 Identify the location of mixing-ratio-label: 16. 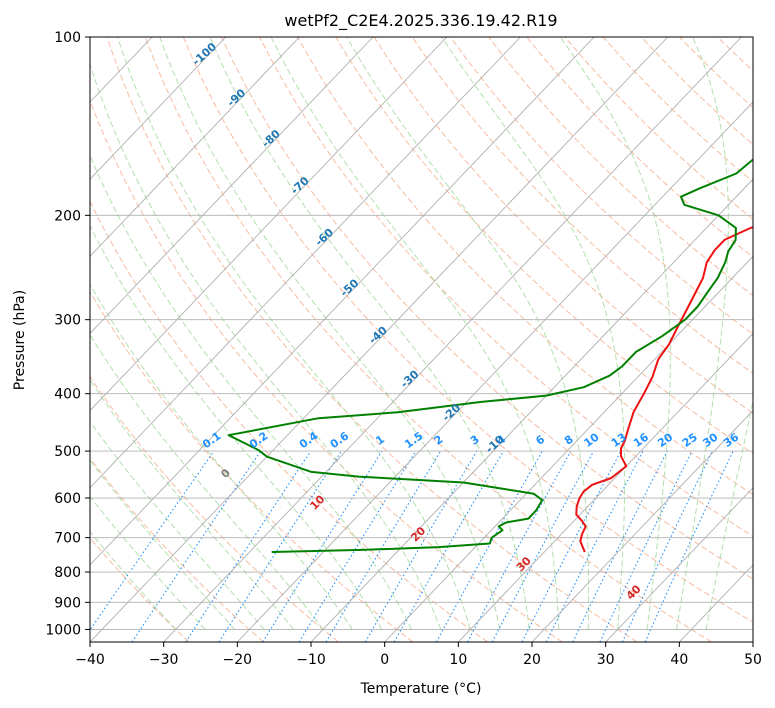
(641, 440).